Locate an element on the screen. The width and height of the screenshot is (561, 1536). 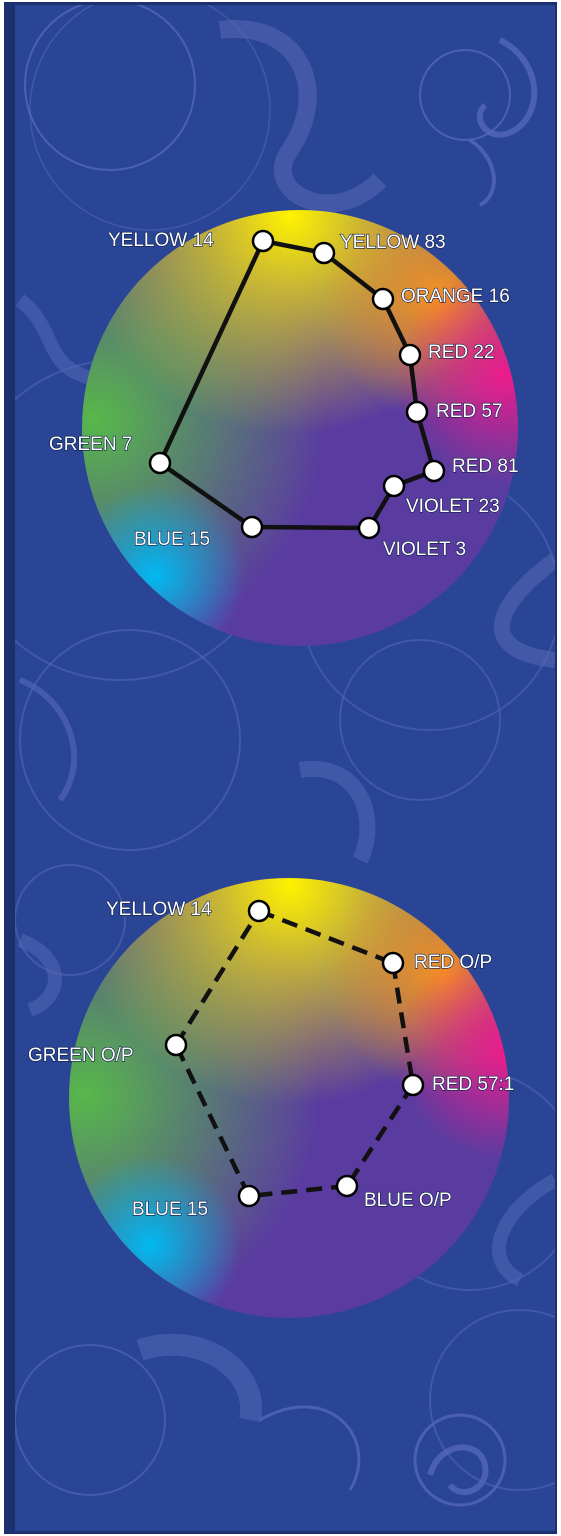
node-label: RED 81 is located at coordinates (485, 466).